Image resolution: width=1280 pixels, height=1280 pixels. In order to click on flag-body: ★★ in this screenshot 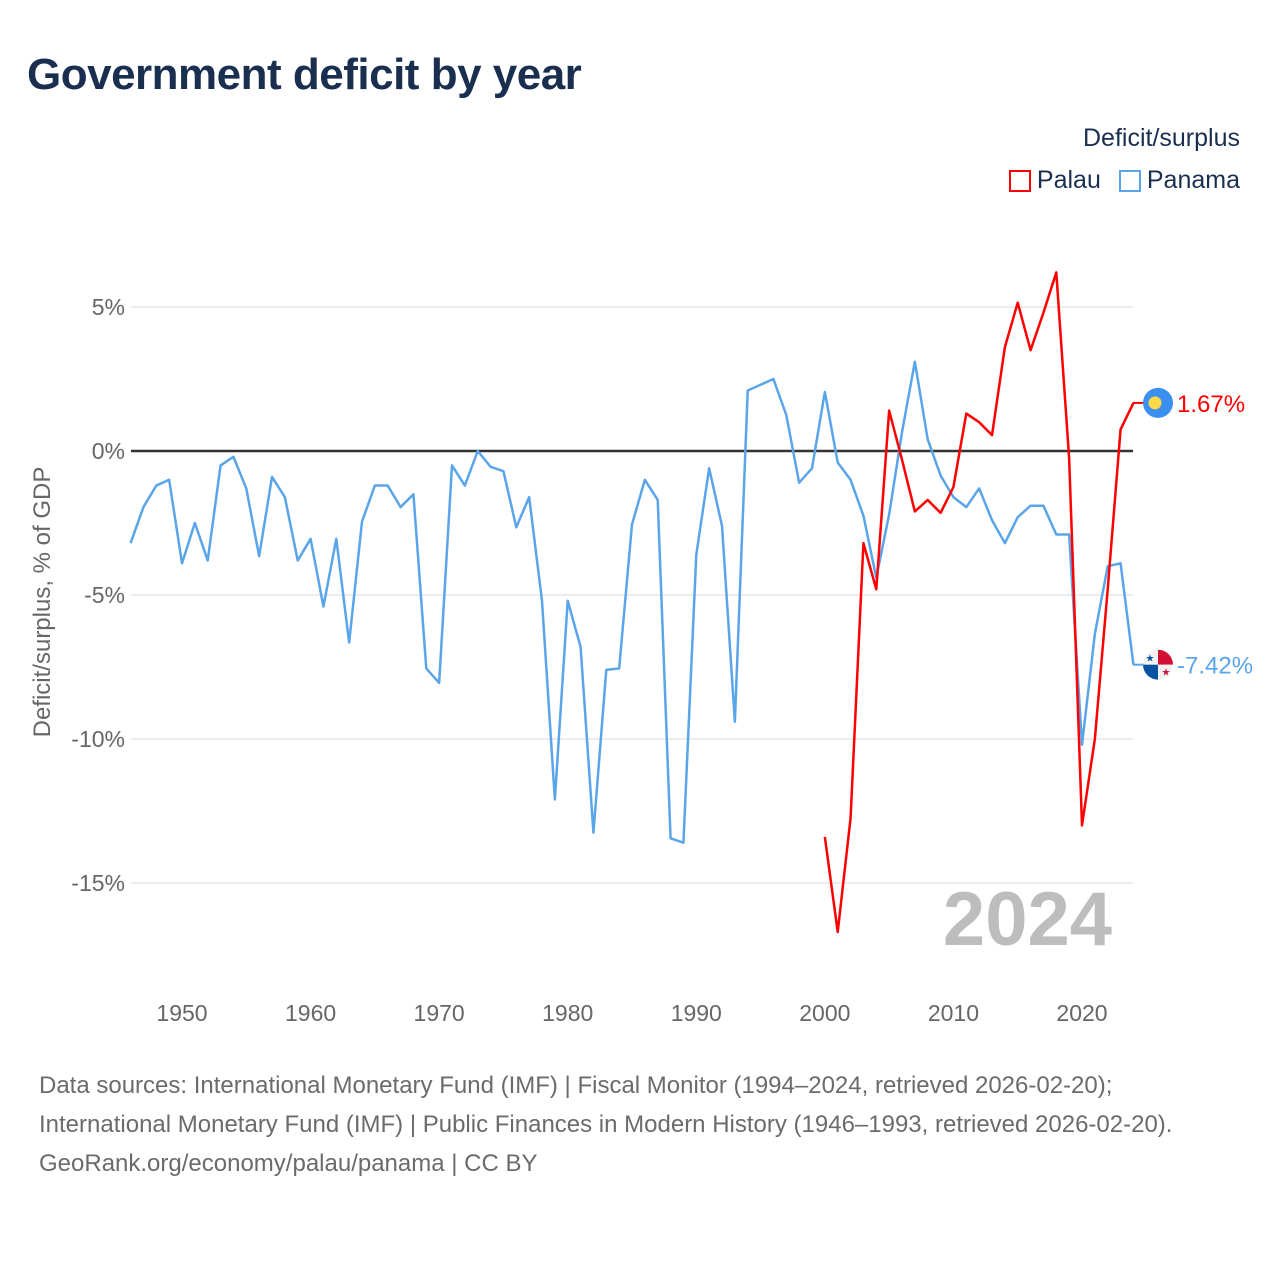, I will do `click(1158, 664)`.